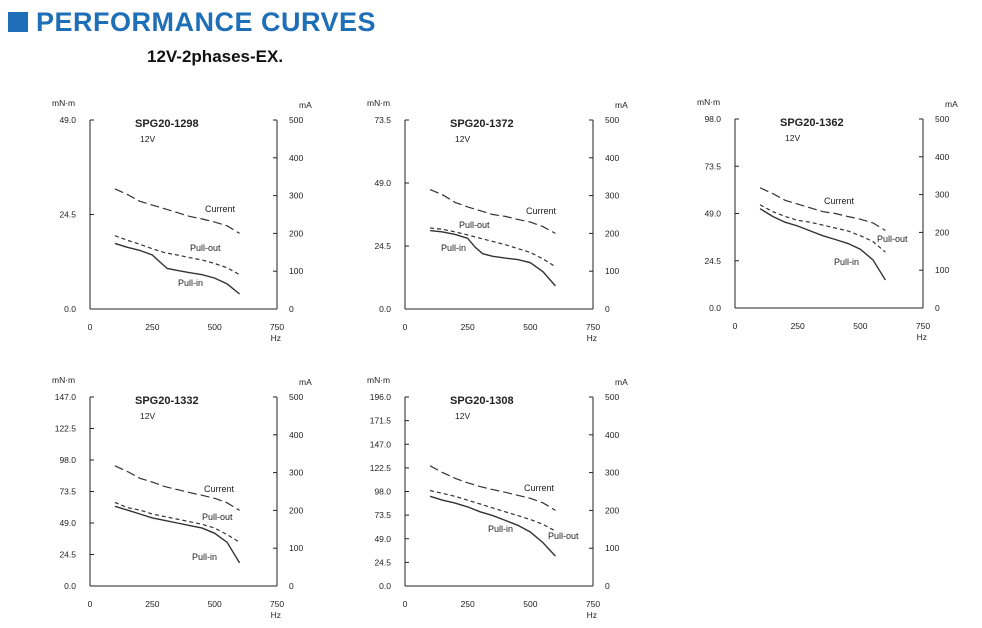 This screenshot has width=982, height=628. What do you see at coordinates (482, 124) in the screenshot?
I see `chart-title: SPG20-1372` at bounding box center [482, 124].